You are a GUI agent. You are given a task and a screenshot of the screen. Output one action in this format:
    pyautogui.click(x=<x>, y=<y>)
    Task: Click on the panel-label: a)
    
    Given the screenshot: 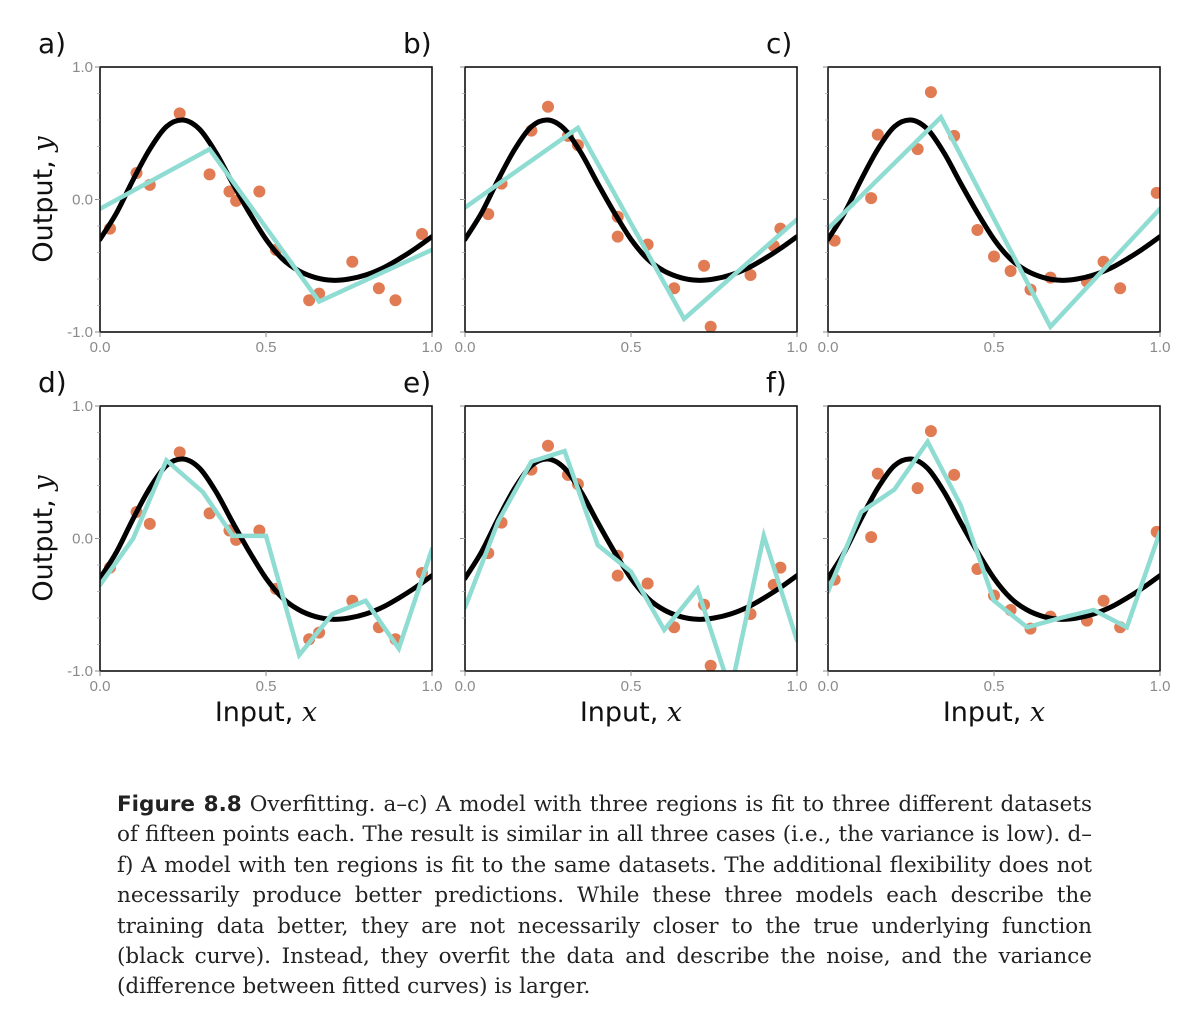 What is the action you would take?
    pyautogui.click(x=52, y=43)
    